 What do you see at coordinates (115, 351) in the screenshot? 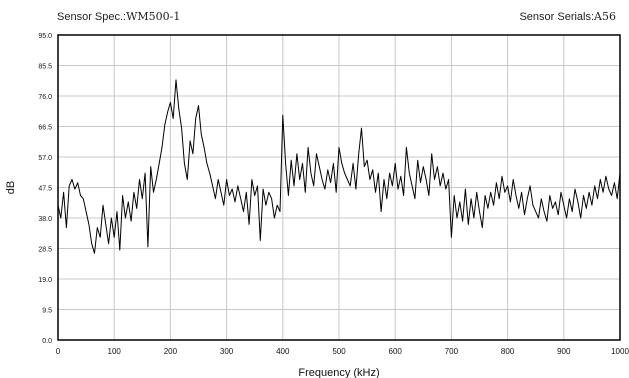
I see `x-tick-label: 100` at bounding box center [115, 351].